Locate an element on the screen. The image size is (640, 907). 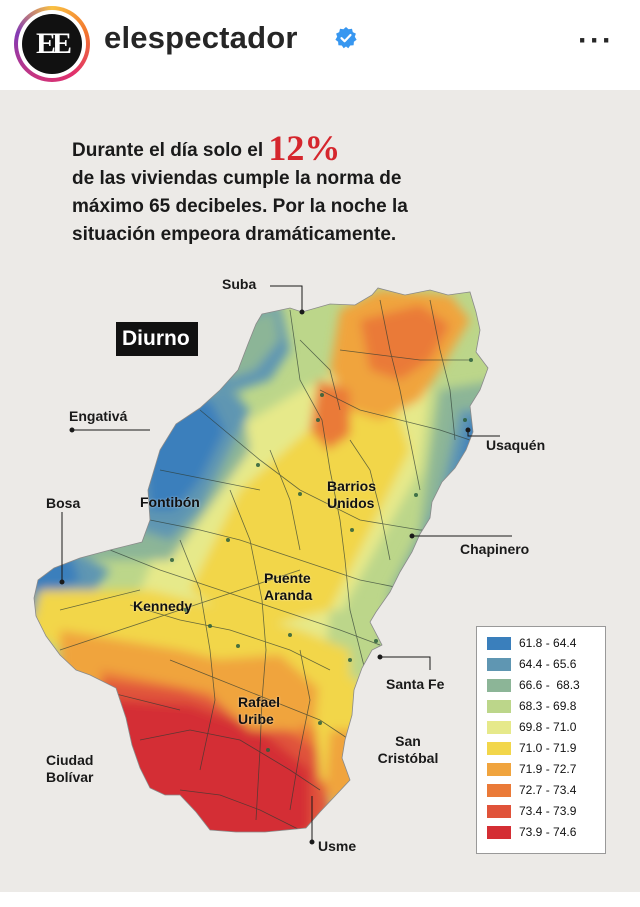
legend-item: 71.0 - 71.9 is located at coordinates (545, 748).